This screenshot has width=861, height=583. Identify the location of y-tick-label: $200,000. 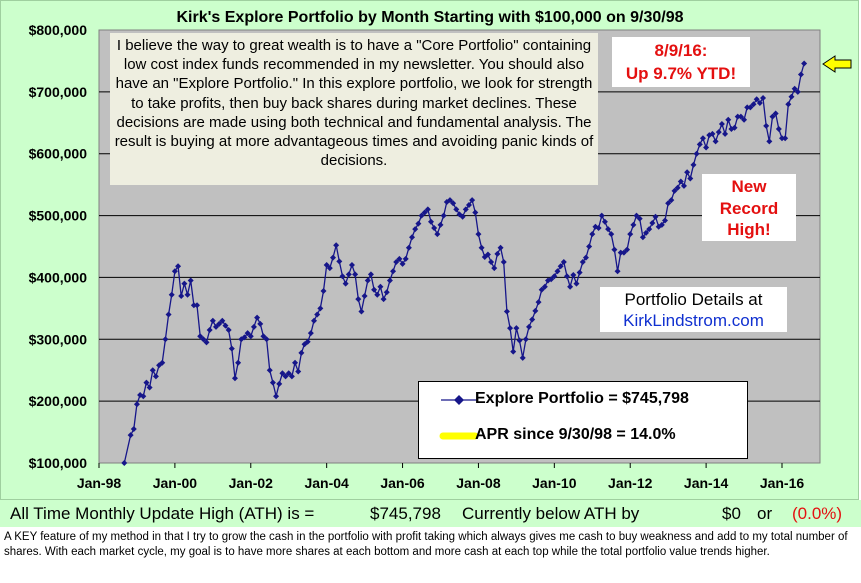
(58, 401).